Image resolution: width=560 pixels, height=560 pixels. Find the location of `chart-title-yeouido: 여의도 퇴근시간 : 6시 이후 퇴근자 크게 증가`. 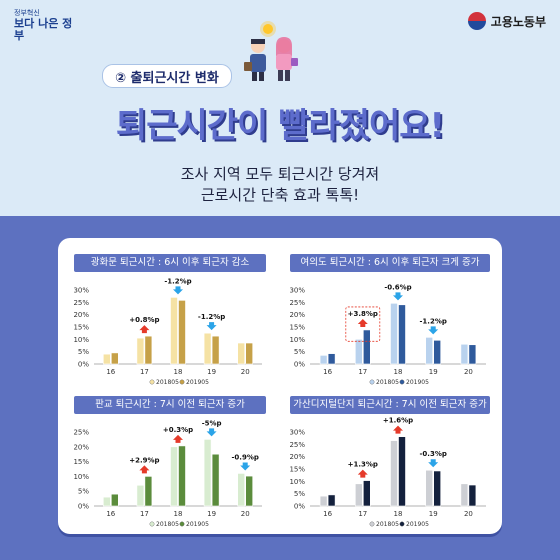

chart-title-yeouido: 여의도 퇴근시간 : 6시 이후 퇴근자 크게 증가 is located at coordinates (390, 263).